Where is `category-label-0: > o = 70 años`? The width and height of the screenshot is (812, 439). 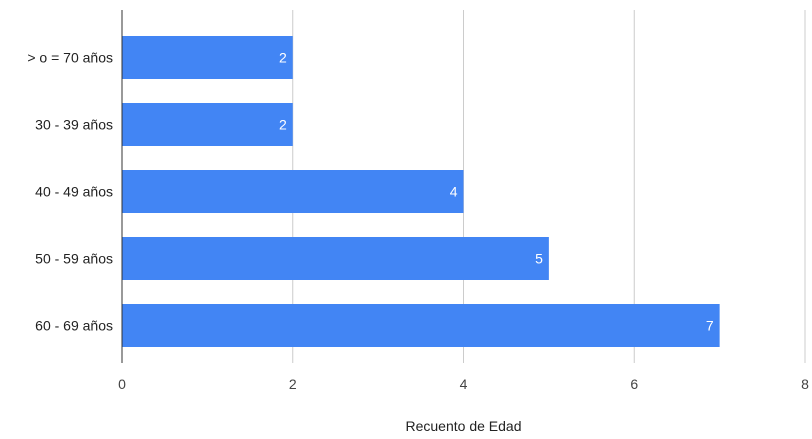
category-label-0: > o = 70 años is located at coordinates (70, 58).